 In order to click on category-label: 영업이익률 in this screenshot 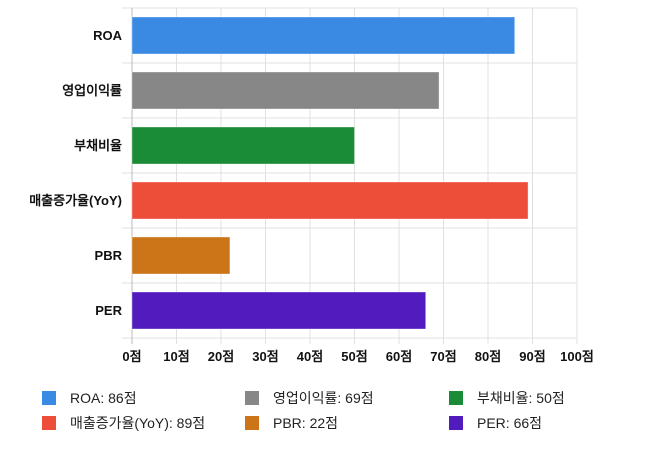, I will do `click(92, 90)`.